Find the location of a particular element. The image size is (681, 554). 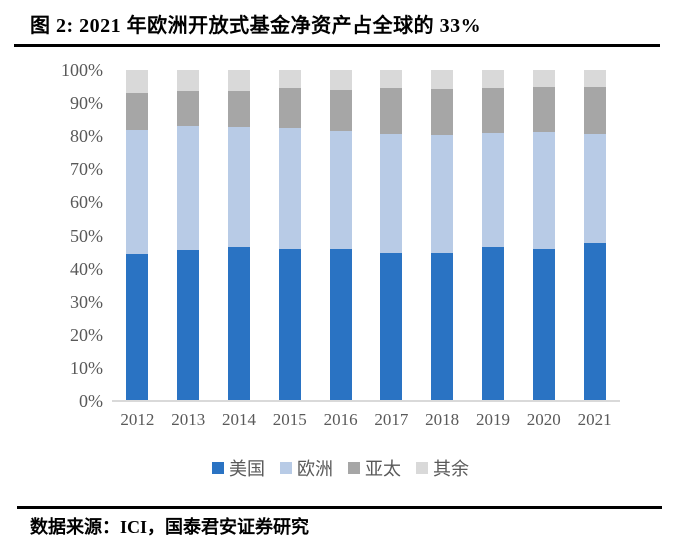

x-tick-label: 2013 is located at coordinates (188, 419).